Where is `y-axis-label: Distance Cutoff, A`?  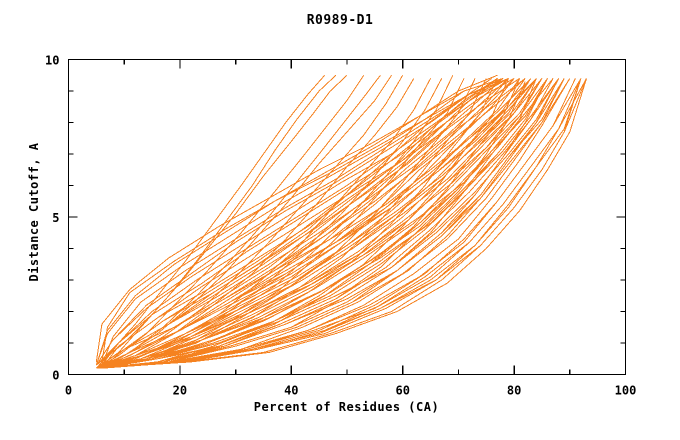 y-axis-label: Distance Cutoff, A is located at coordinates (34, 212).